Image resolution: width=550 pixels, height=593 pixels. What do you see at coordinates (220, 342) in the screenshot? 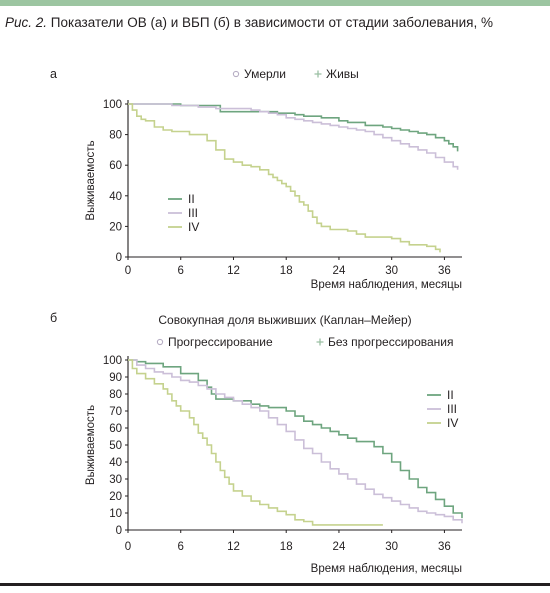
I see `legend-top-label-b-0: Прогрессирование` at bounding box center [220, 342].